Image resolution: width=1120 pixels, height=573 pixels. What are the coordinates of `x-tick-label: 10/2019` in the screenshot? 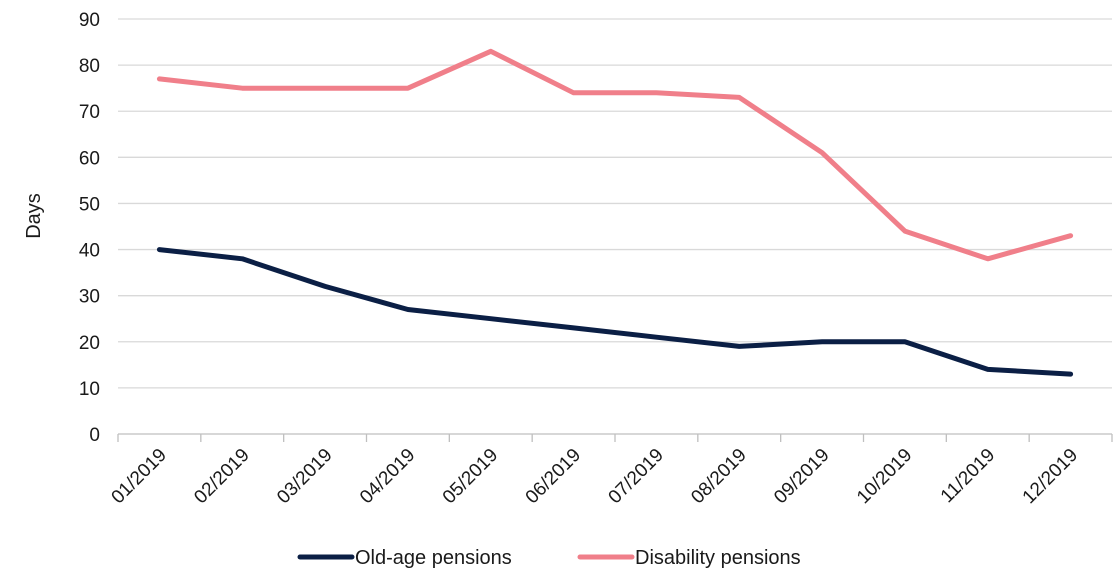 It's located at (884, 476).